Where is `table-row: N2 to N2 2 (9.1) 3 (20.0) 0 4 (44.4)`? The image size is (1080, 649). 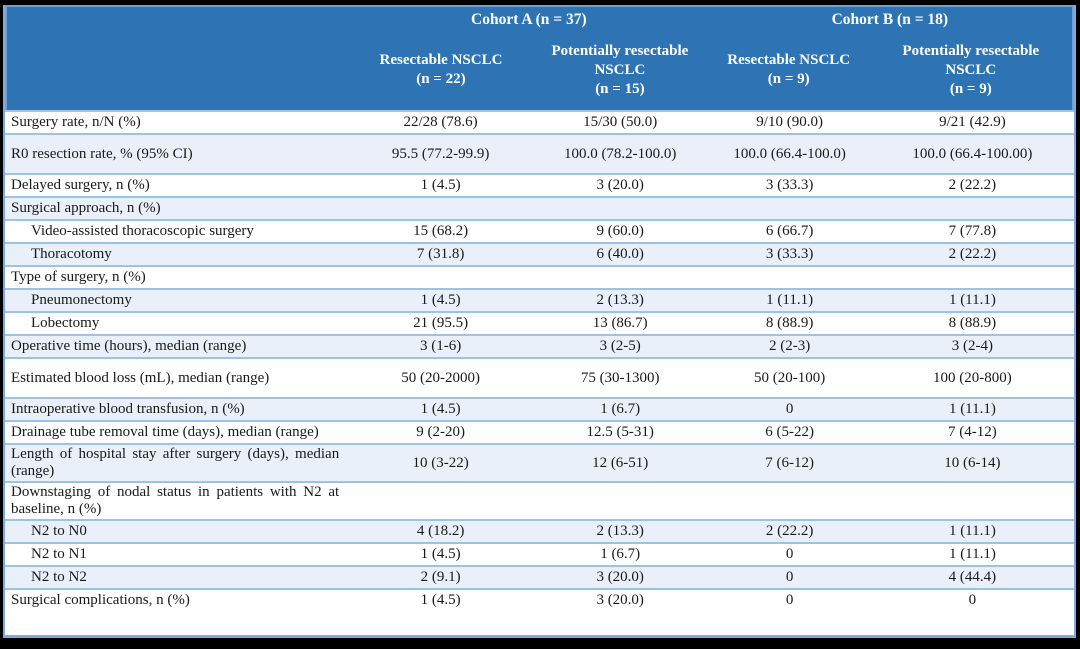
table-row: N2 to N2 2 (9.1) 3 (20.0) 0 4 (44.4) is located at coordinates (539, 576).